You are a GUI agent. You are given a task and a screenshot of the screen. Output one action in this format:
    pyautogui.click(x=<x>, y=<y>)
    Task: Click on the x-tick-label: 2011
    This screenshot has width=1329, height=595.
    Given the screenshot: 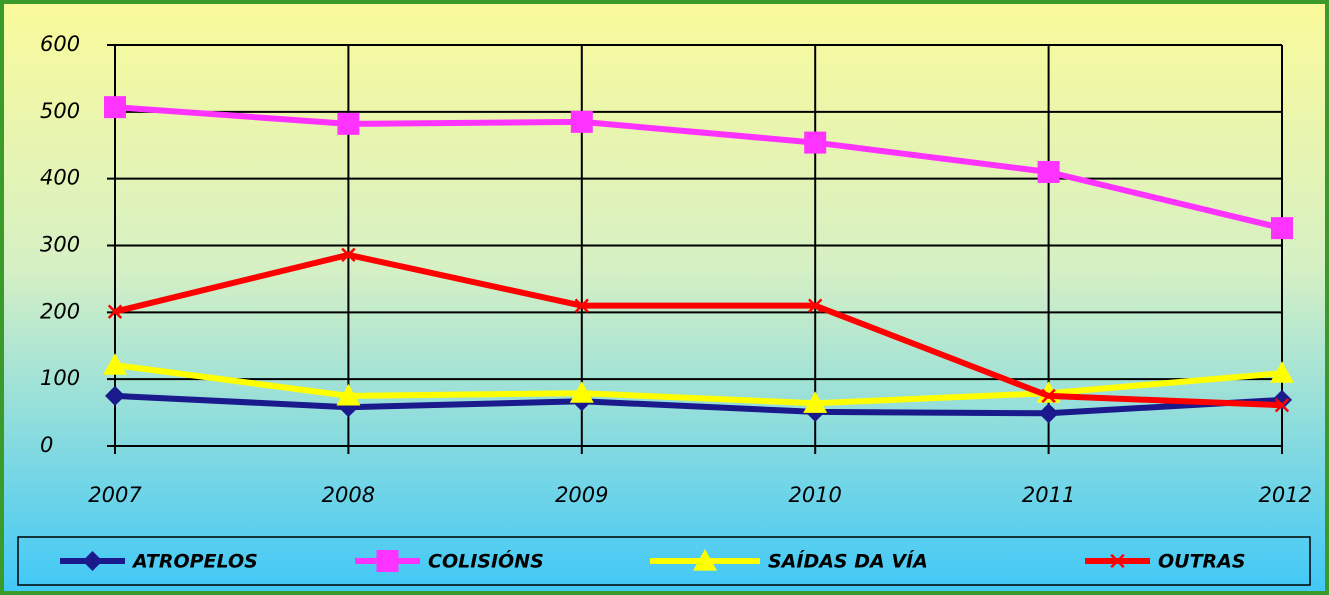 What is the action you would take?
    pyautogui.click(x=1048, y=495)
    